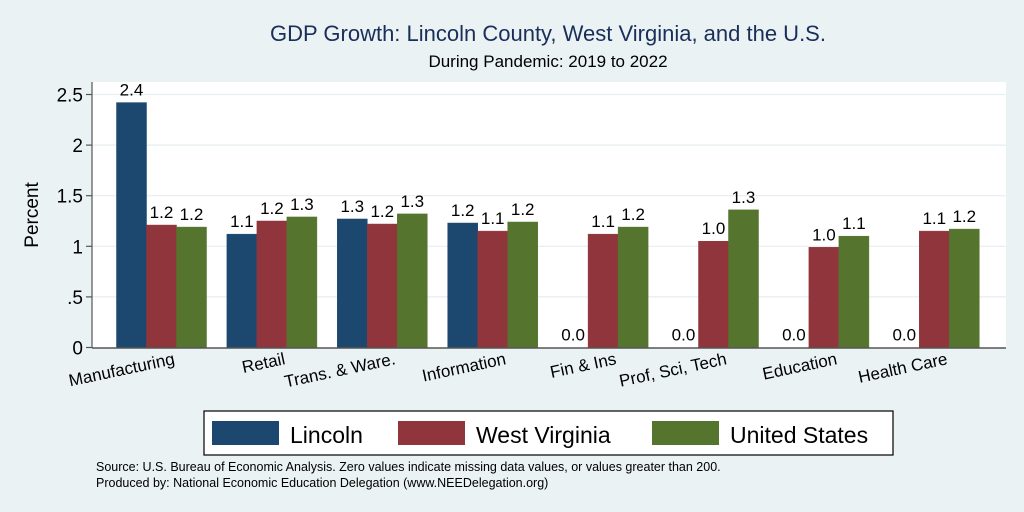 Image resolution: width=1024 pixels, height=512 pixels. I want to click on category-label: Retail, so click(263, 363).